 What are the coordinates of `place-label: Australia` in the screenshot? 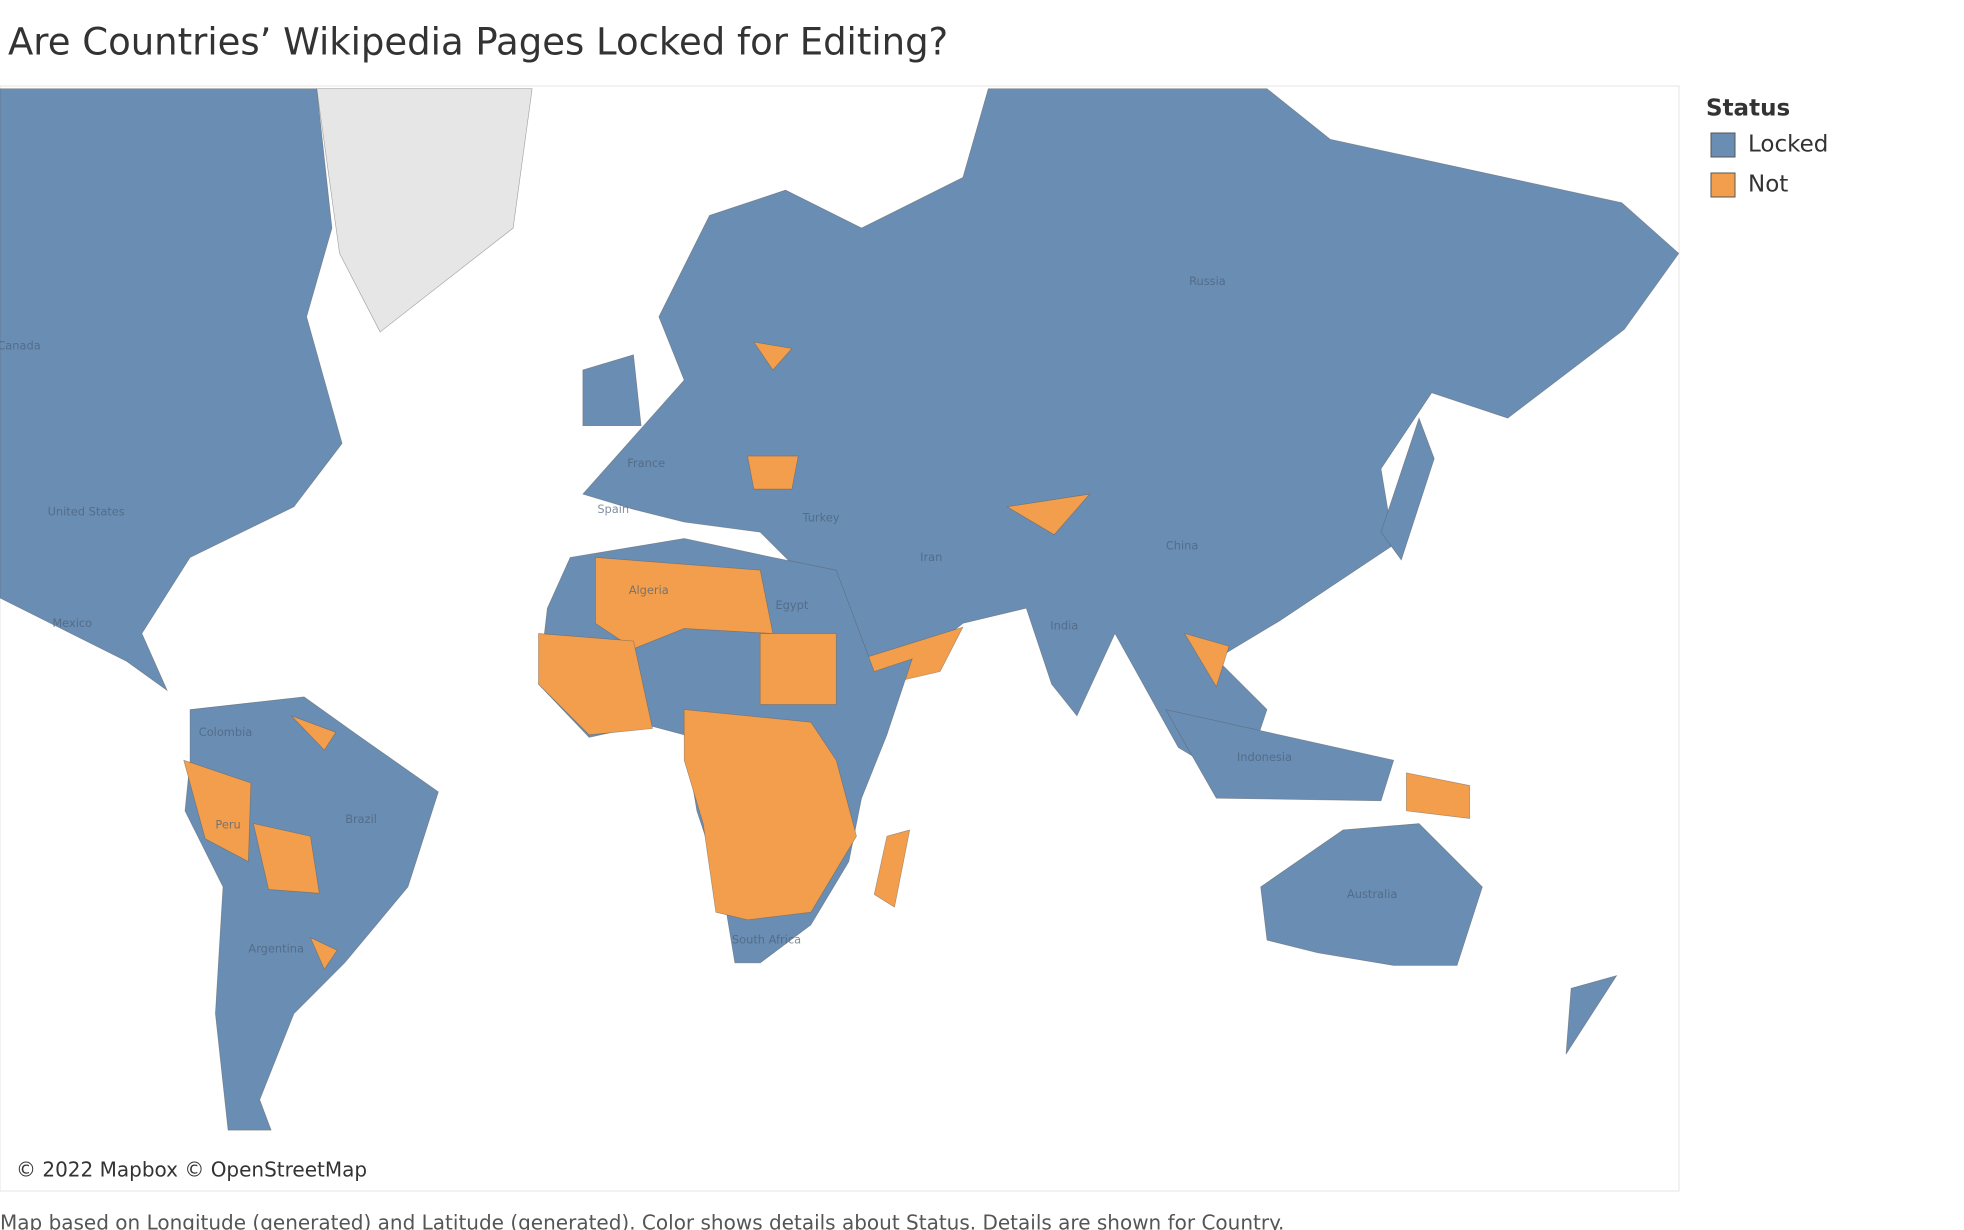 It's located at (1372, 894).